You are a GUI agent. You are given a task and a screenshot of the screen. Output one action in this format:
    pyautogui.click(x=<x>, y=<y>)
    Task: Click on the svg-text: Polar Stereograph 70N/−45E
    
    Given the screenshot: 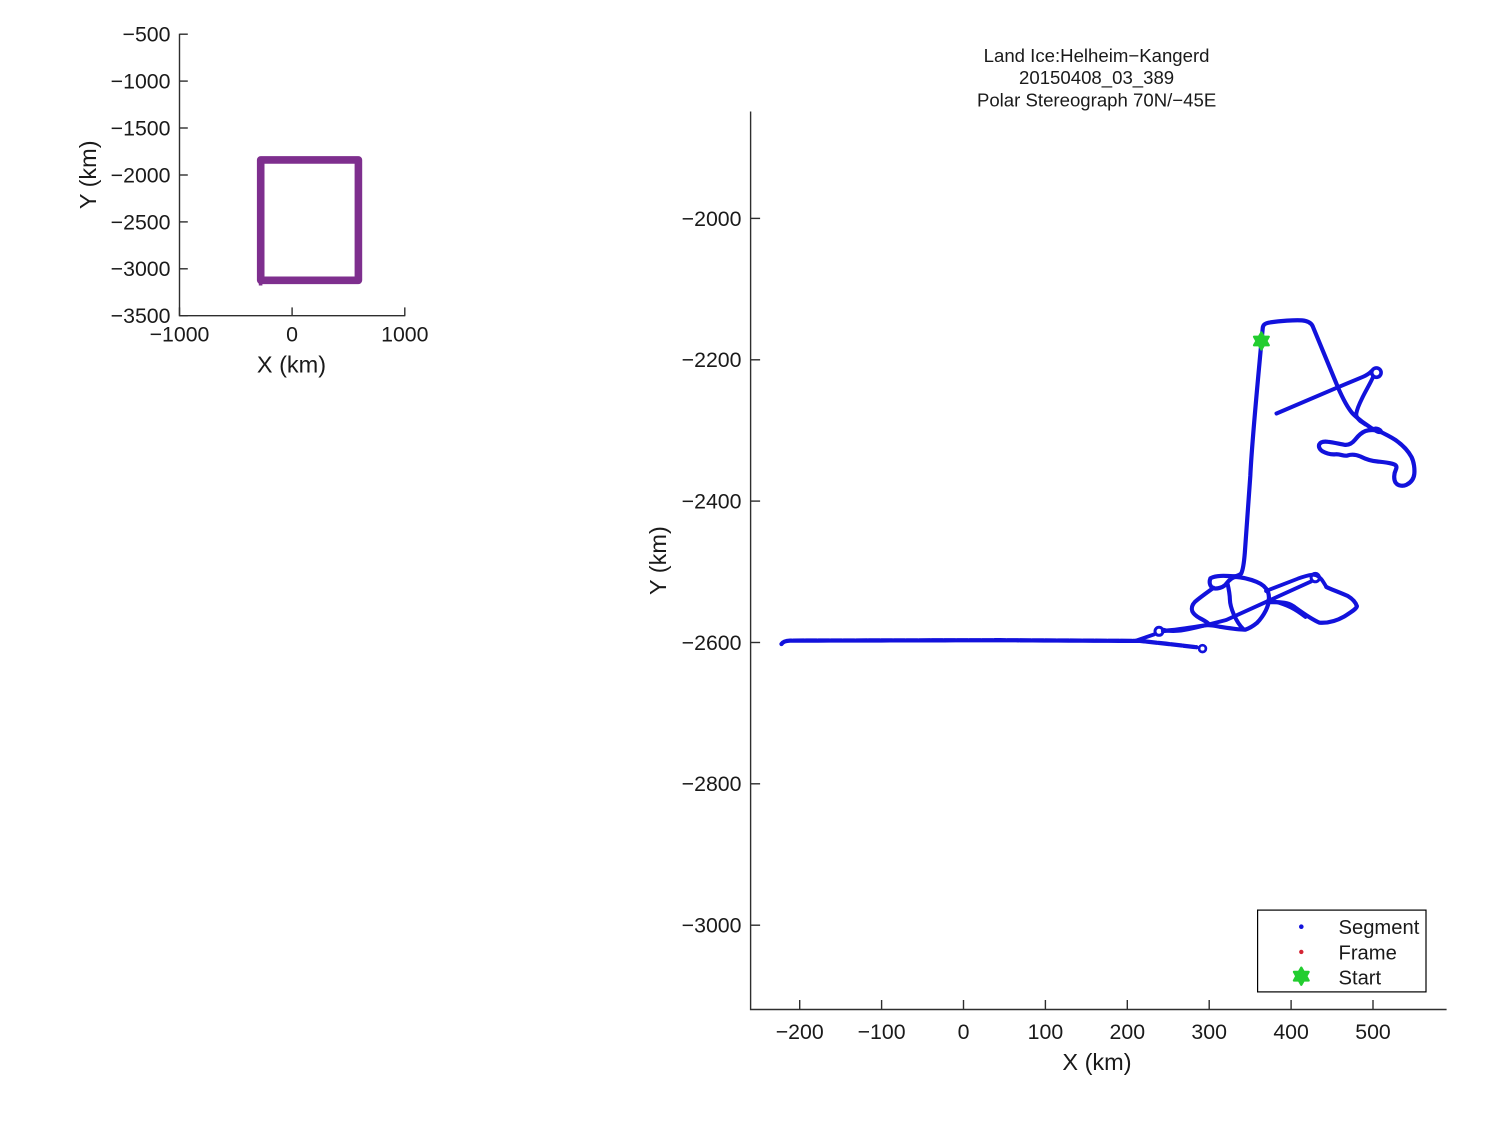 What is the action you would take?
    pyautogui.click(x=1096, y=99)
    